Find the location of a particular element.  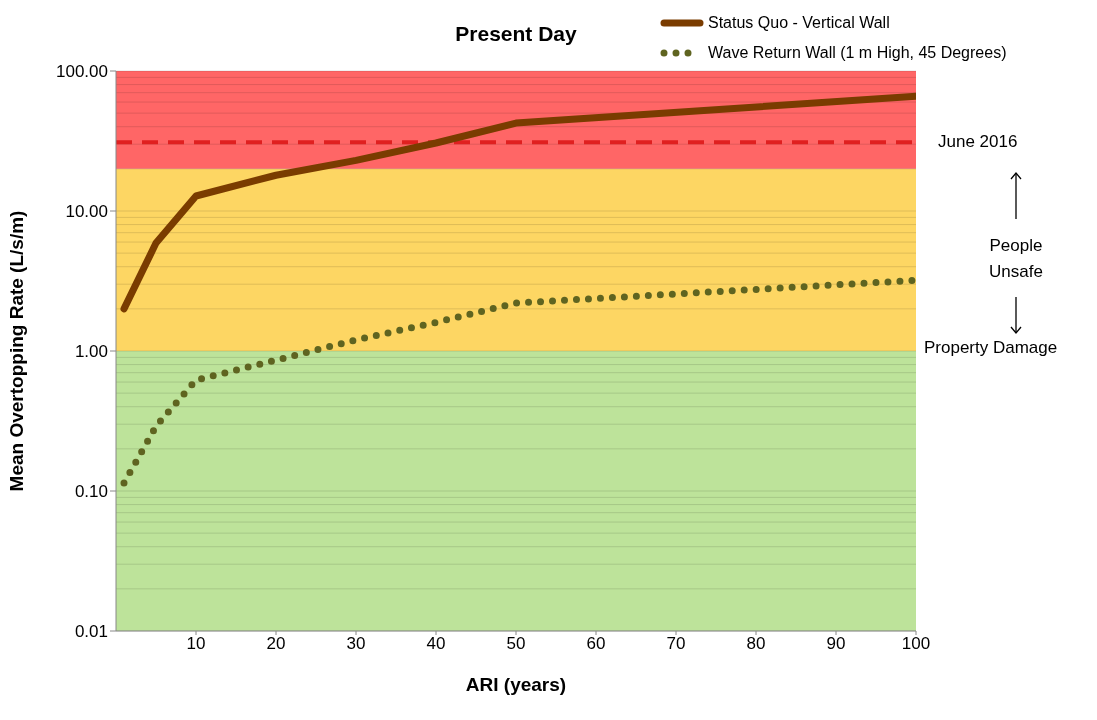

x-tick-label: 90 is located at coordinates (836, 644).